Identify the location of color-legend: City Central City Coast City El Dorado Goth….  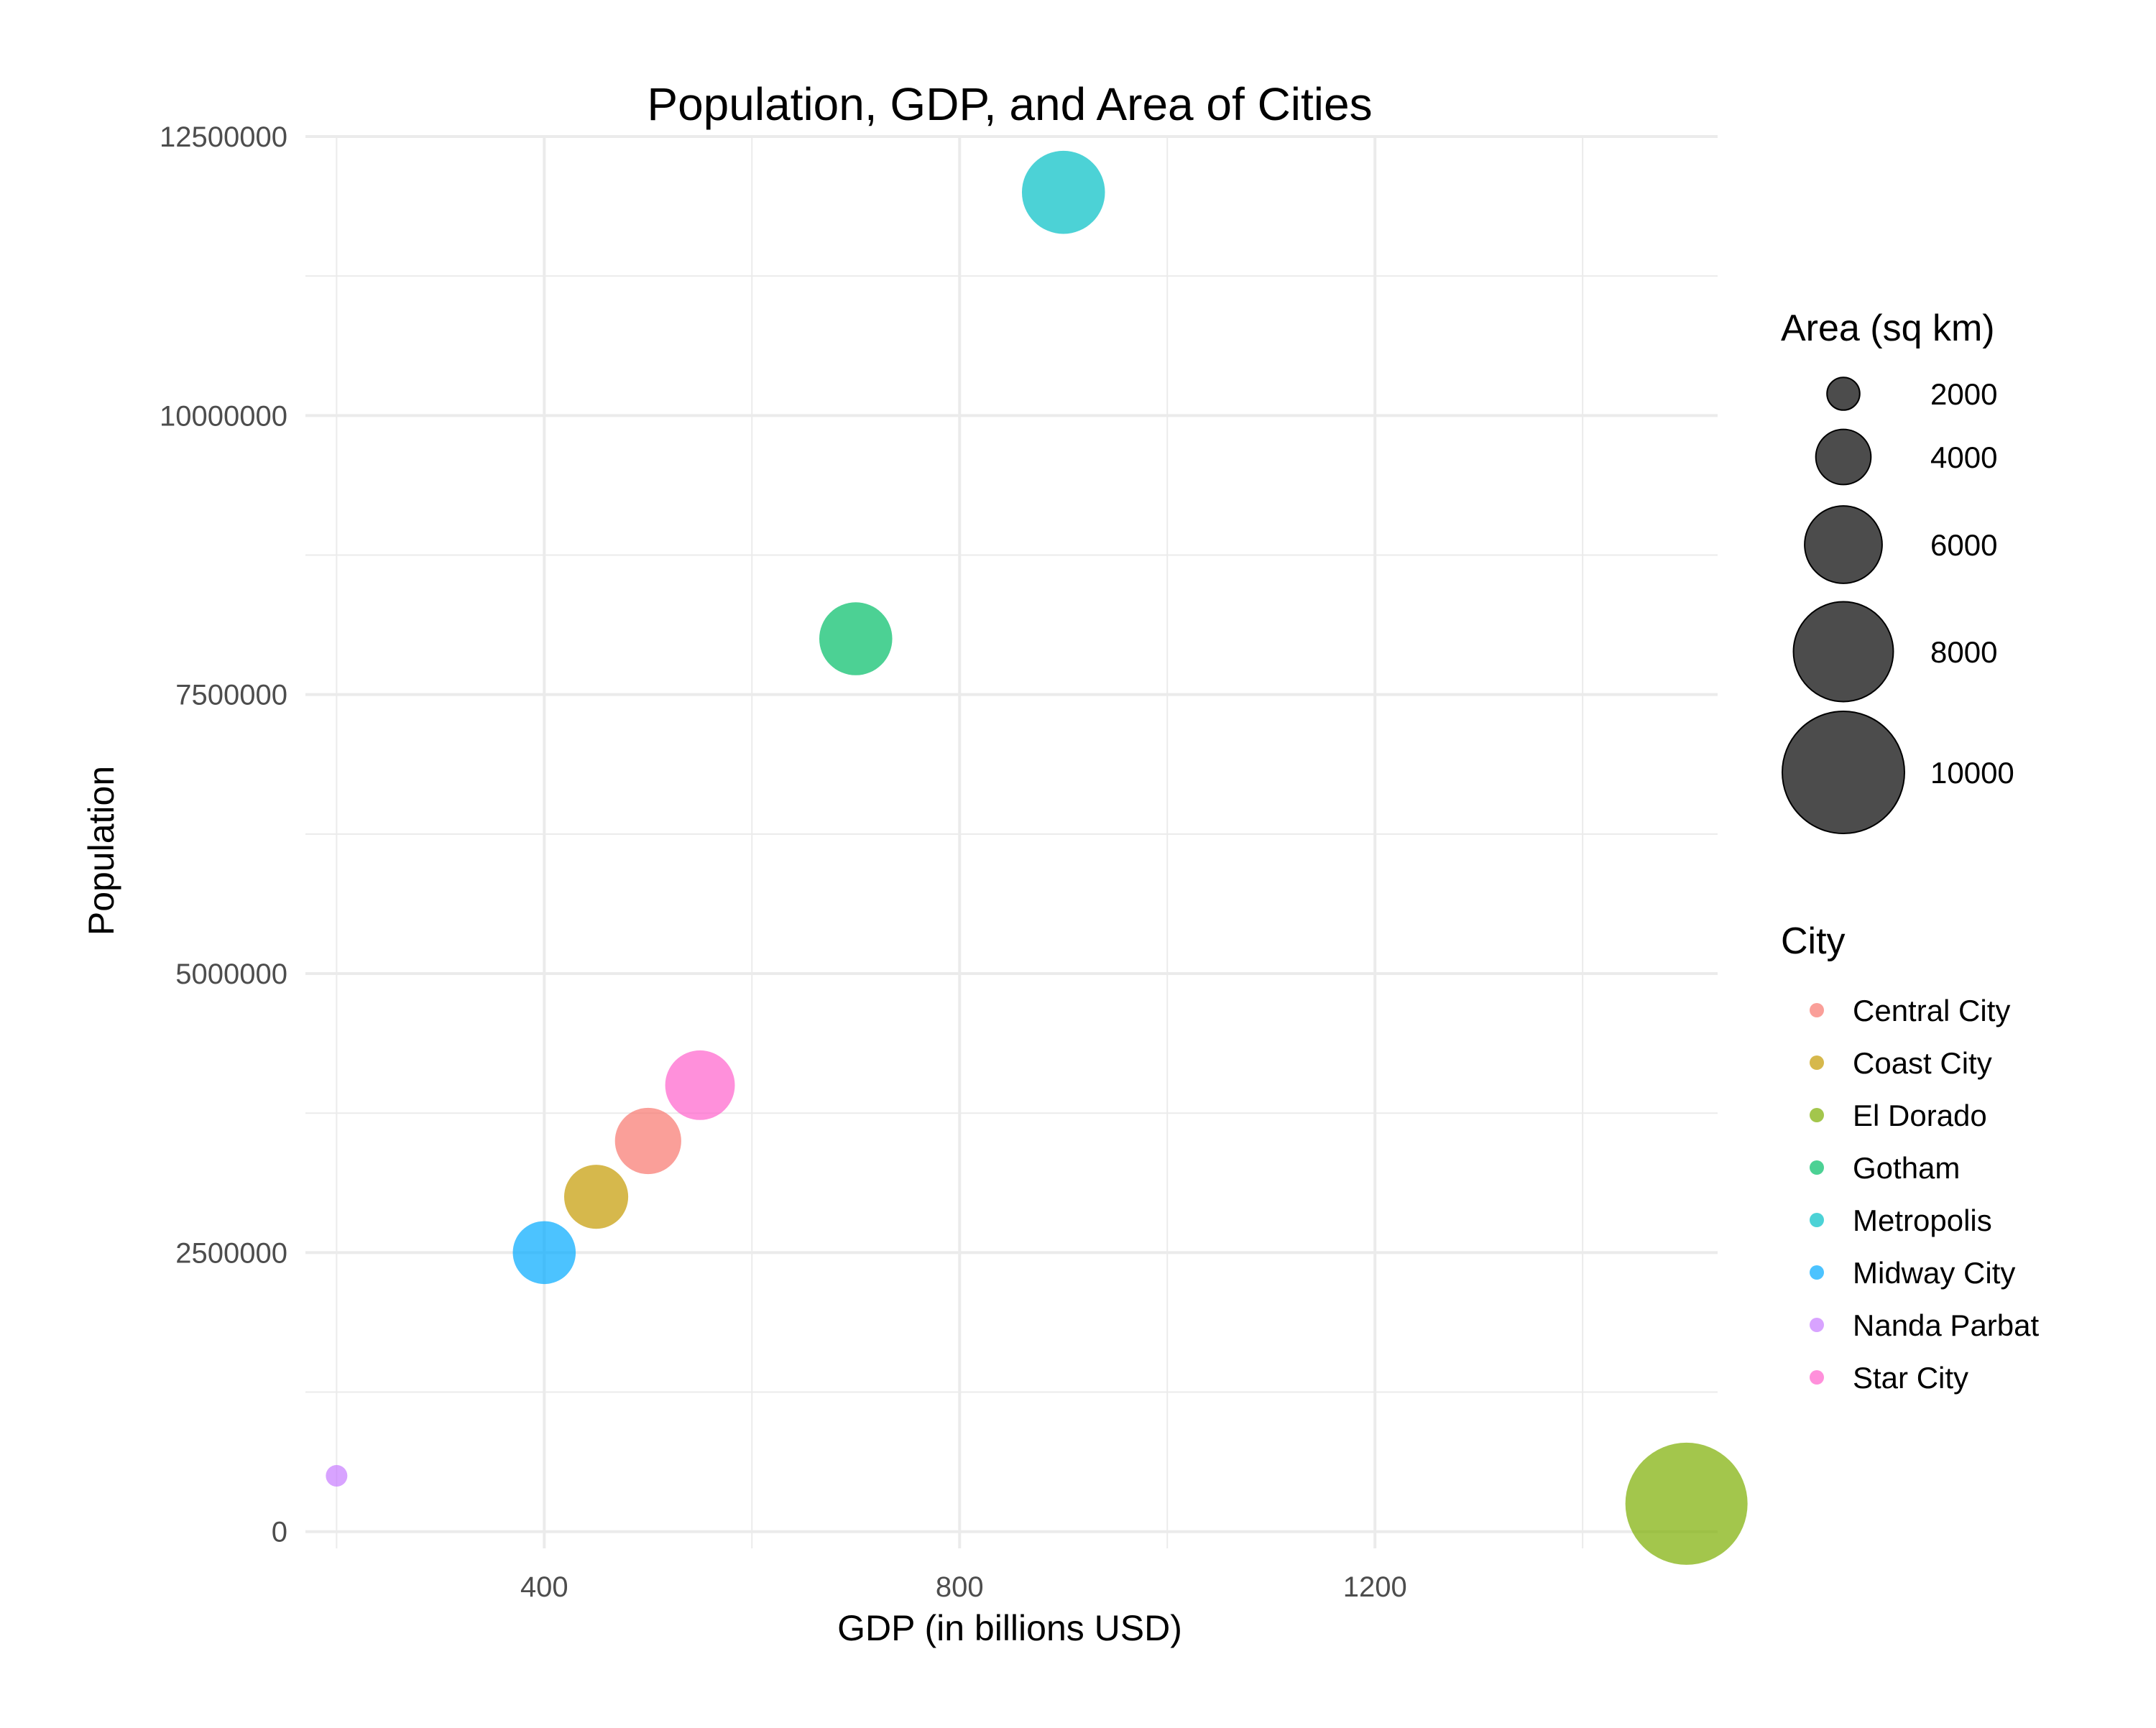
(1911, 1157).